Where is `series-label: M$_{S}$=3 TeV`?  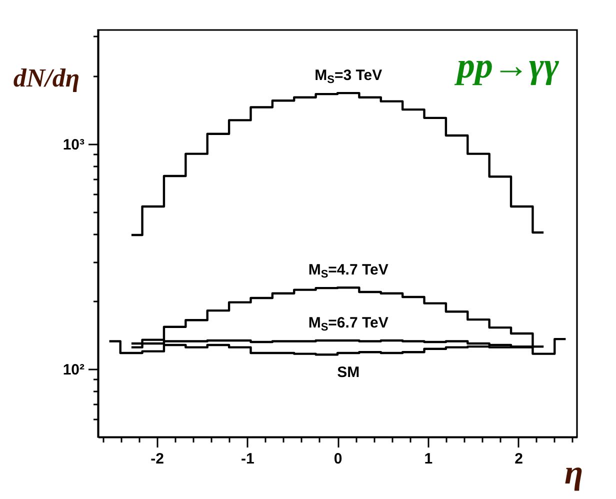
series-label: M$_{S}$=3 TeV is located at coordinates (348, 76).